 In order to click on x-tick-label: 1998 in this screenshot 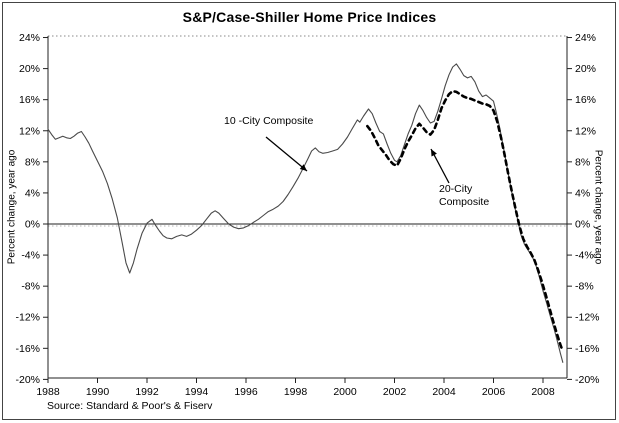, I will do `click(296, 392)`.